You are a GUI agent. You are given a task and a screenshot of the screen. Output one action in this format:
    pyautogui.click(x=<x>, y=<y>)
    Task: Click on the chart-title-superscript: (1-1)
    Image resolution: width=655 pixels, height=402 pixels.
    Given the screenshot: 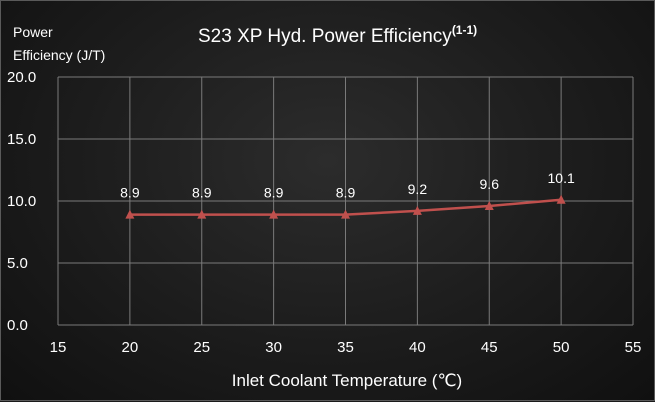 What is the action you would take?
    pyautogui.click(x=464, y=30)
    